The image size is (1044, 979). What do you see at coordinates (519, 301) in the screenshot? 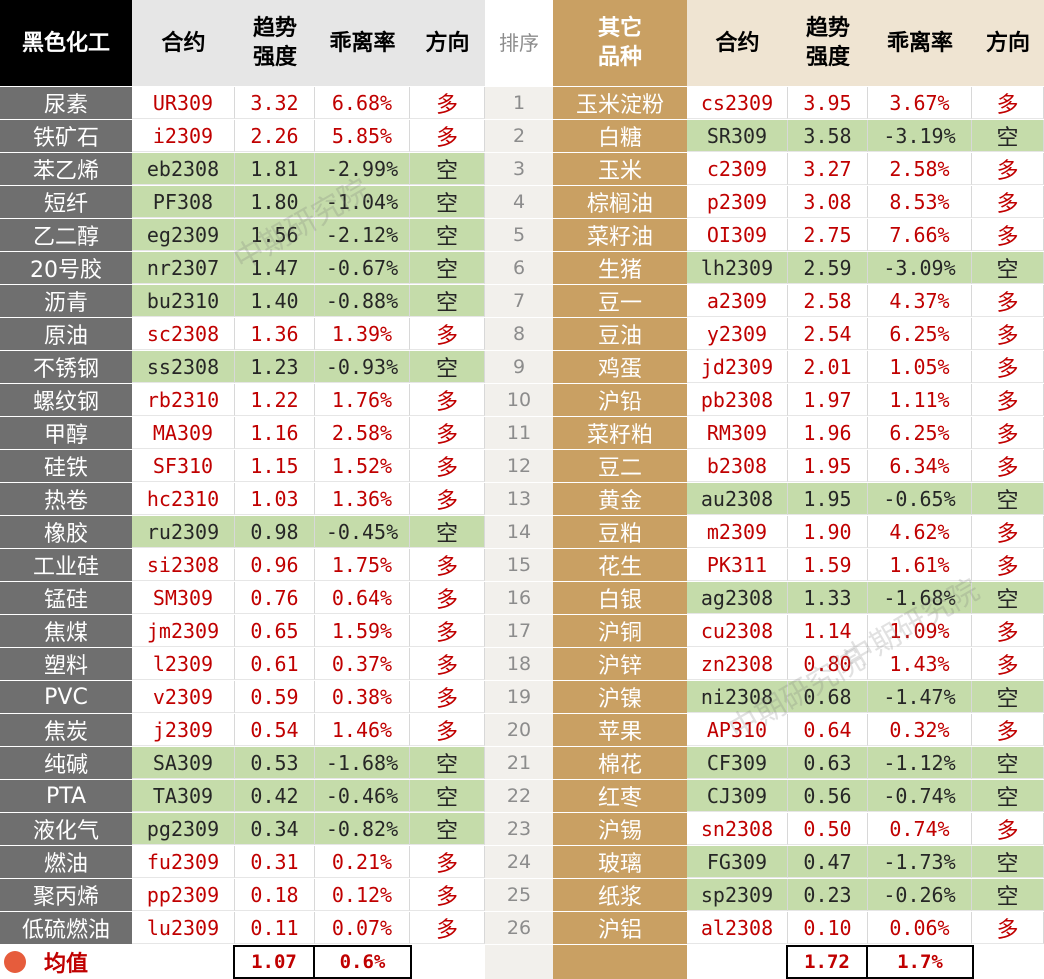
I see `rank-number: 7` at bounding box center [519, 301].